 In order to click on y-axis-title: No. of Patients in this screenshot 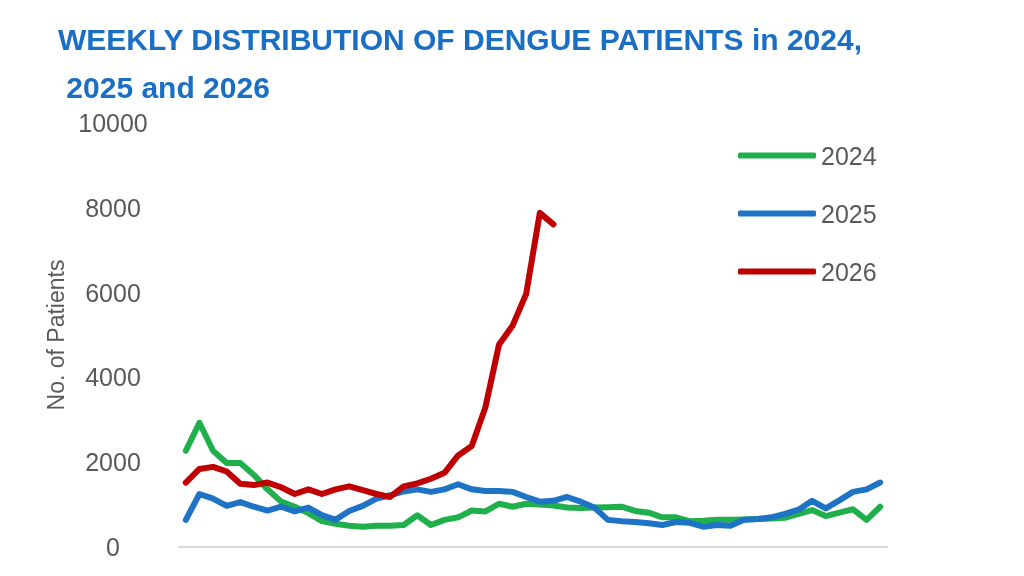, I will do `click(55, 335)`.